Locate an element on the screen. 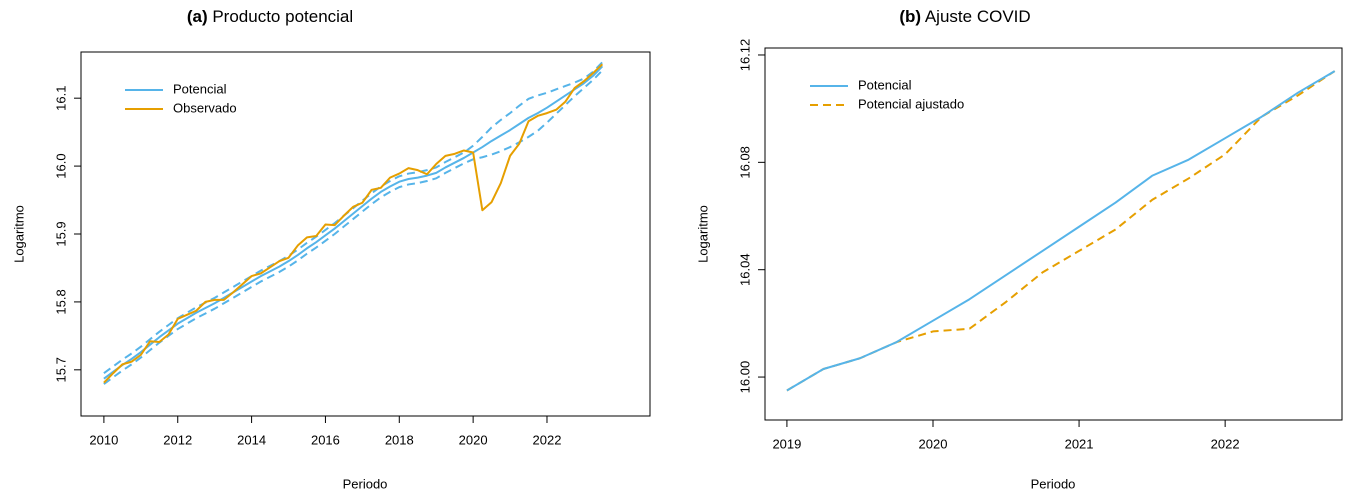 This screenshot has width=1362, height=495. y-tick-label: 16.00 is located at coordinates (744, 377).